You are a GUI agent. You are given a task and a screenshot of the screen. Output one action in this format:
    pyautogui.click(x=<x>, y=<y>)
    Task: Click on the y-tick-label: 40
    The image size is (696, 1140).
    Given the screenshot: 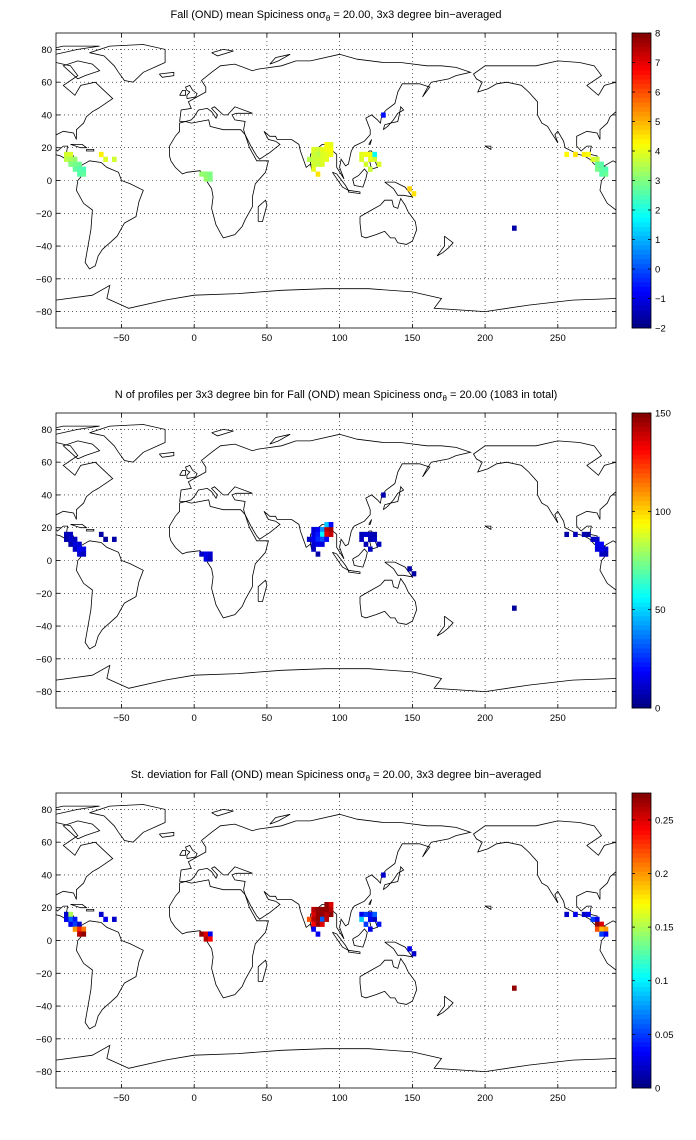 What is the action you would take?
    pyautogui.click(x=46, y=115)
    